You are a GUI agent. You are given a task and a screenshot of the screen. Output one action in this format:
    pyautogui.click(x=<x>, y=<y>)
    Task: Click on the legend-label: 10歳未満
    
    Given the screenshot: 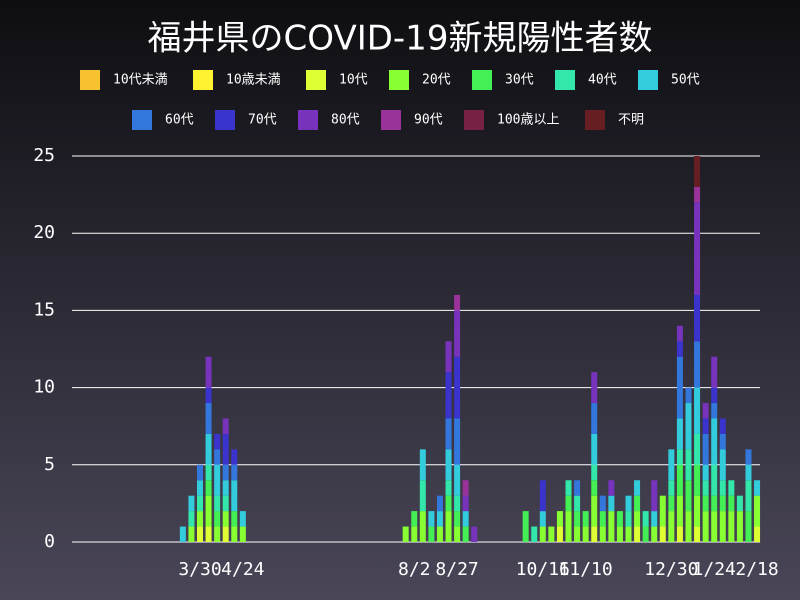 What is the action you would take?
    pyautogui.click(x=253, y=80)
    